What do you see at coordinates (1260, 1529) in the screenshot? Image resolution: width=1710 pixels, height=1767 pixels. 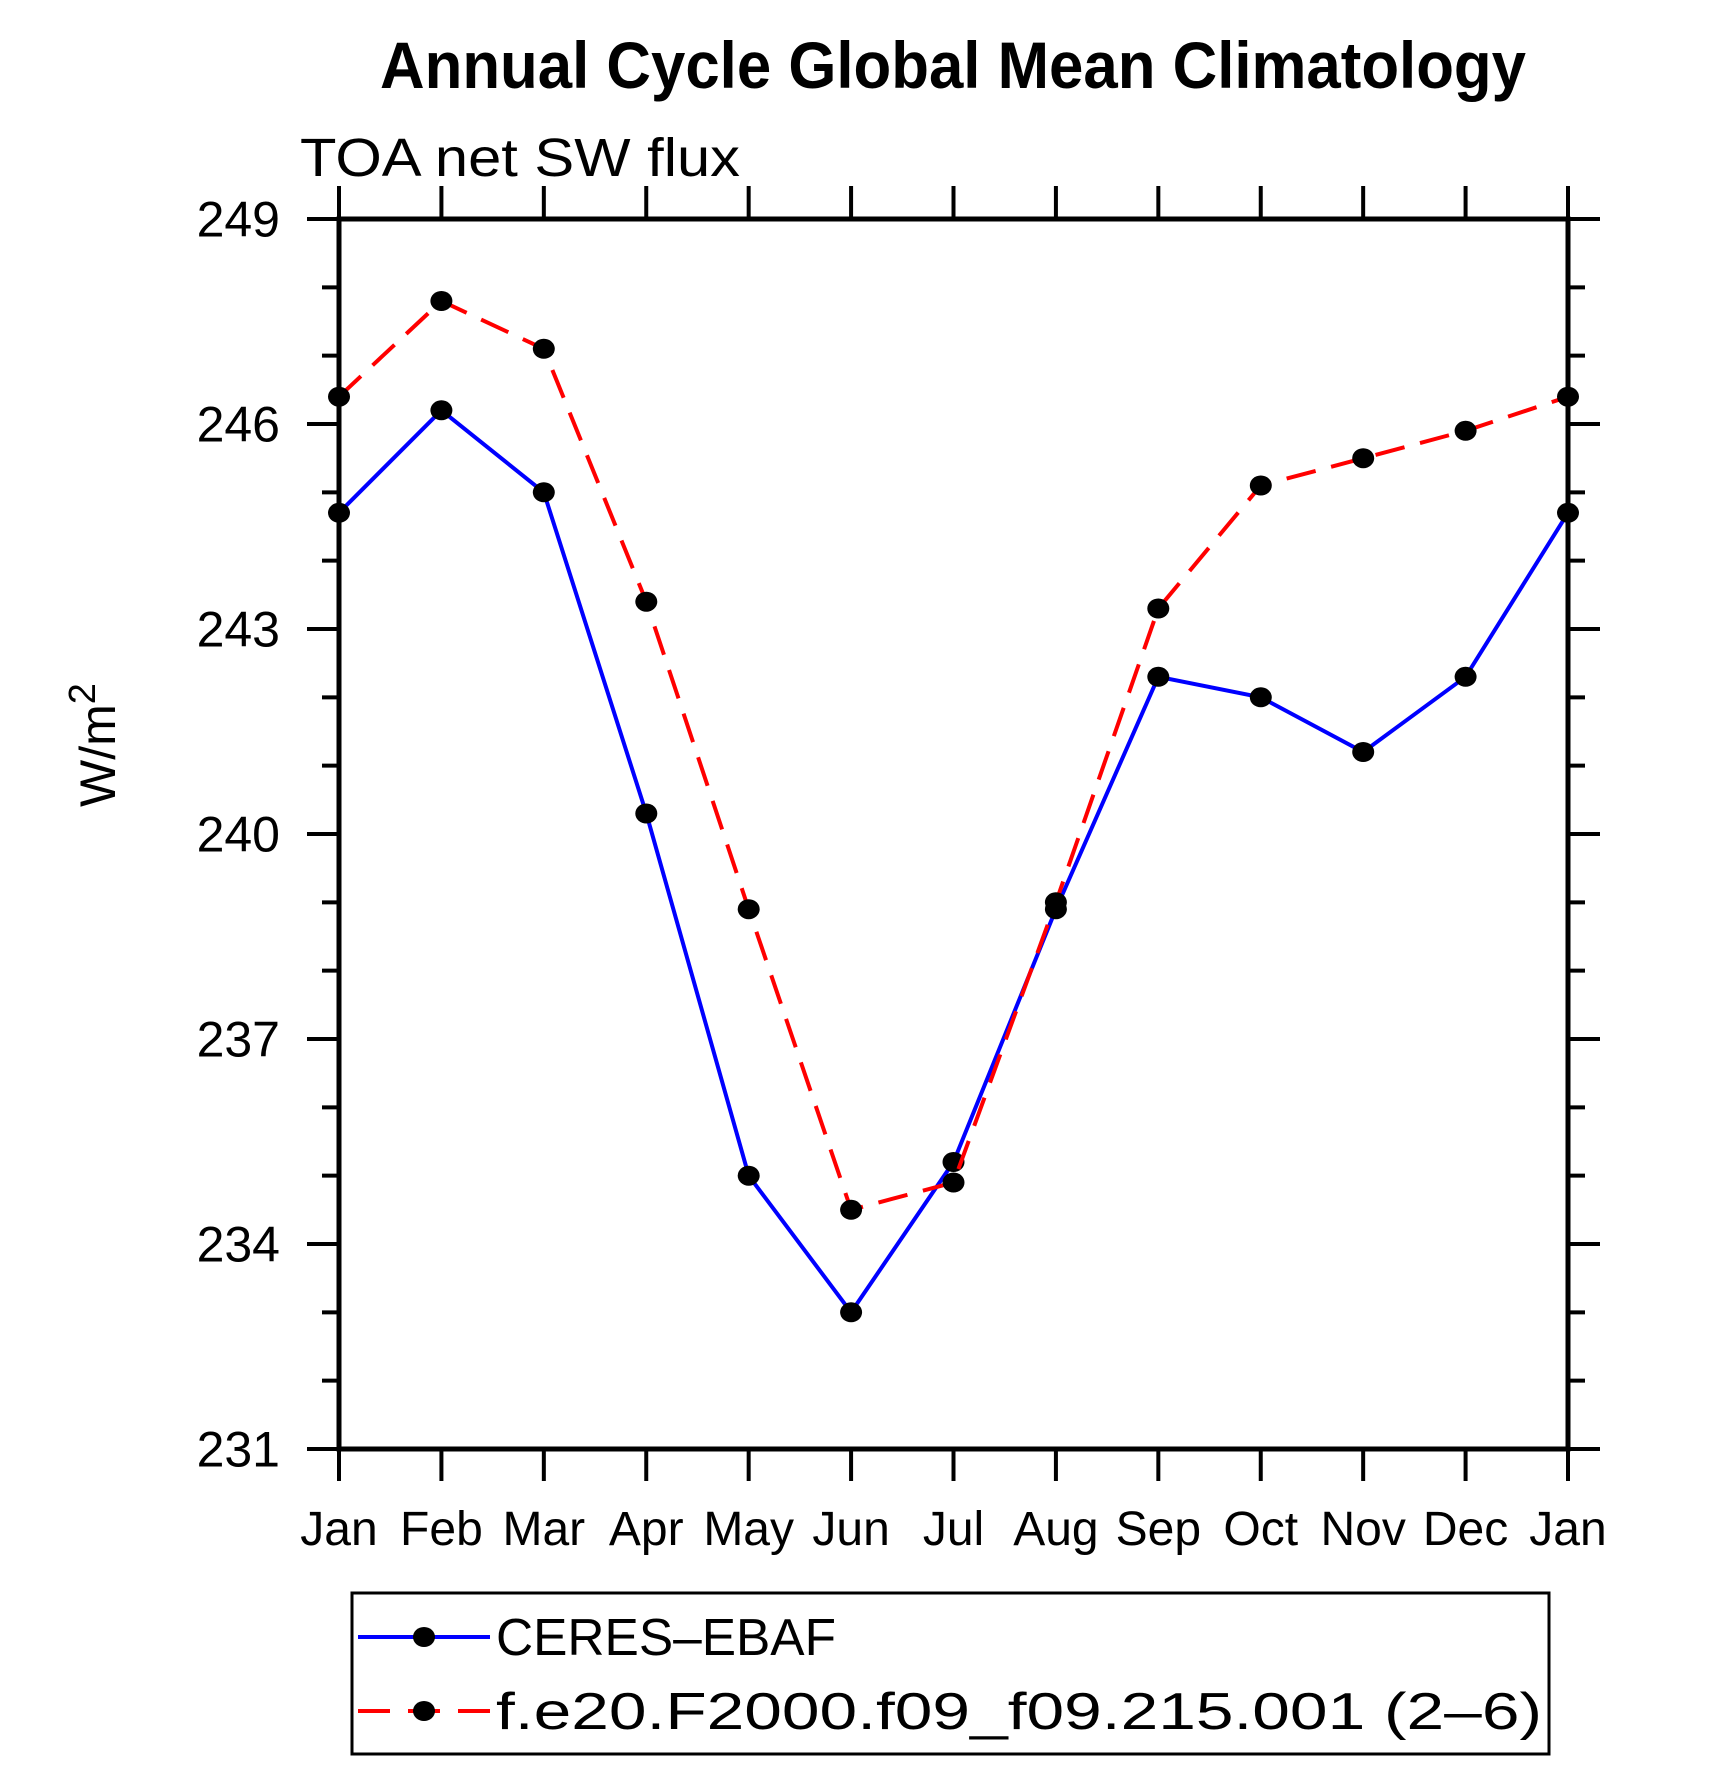 I see `x-axis-tick-label: Oct` at bounding box center [1260, 1529].